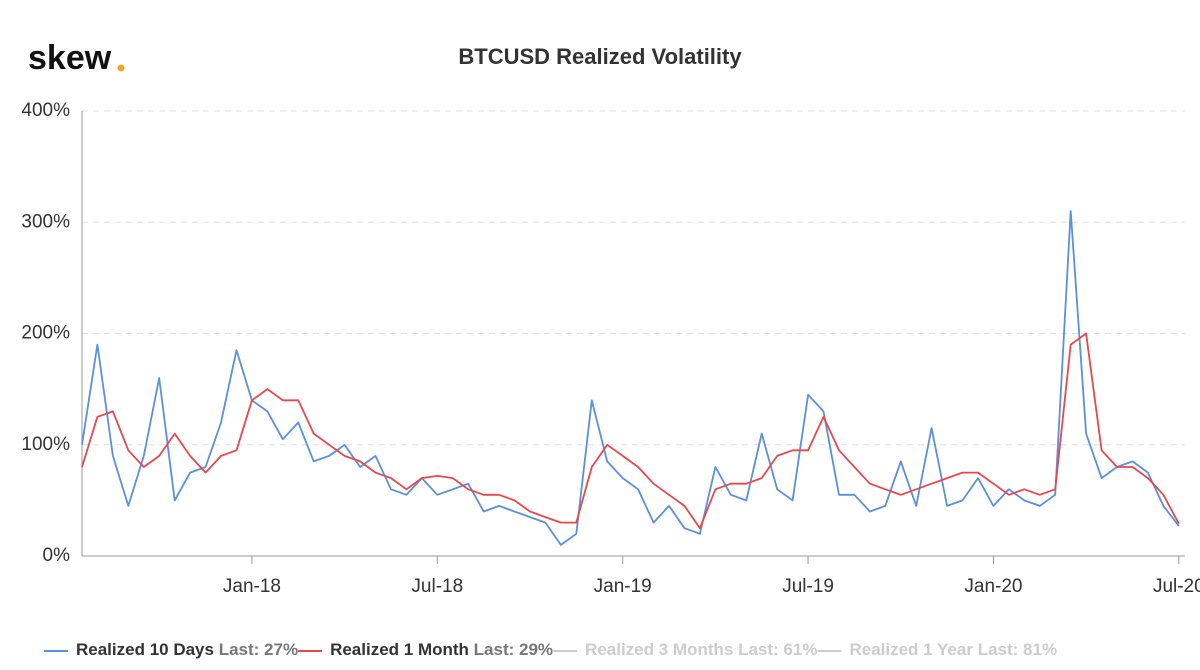  Describe the element at coordinates (623, 586) in the screenshot. I see `x-tick-label: Jan-19` at that location.